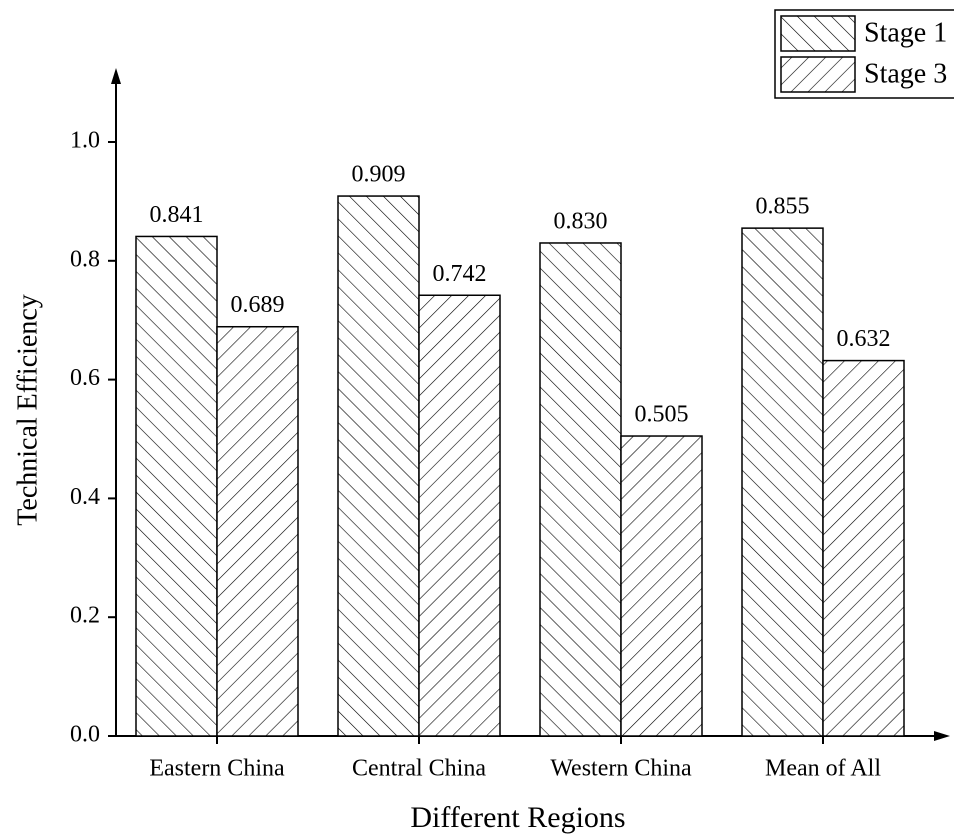  What do you see at coordinates (460, 274) in the screenshot?
I see `value-label: 0.742` at bounding box center [460, 274].